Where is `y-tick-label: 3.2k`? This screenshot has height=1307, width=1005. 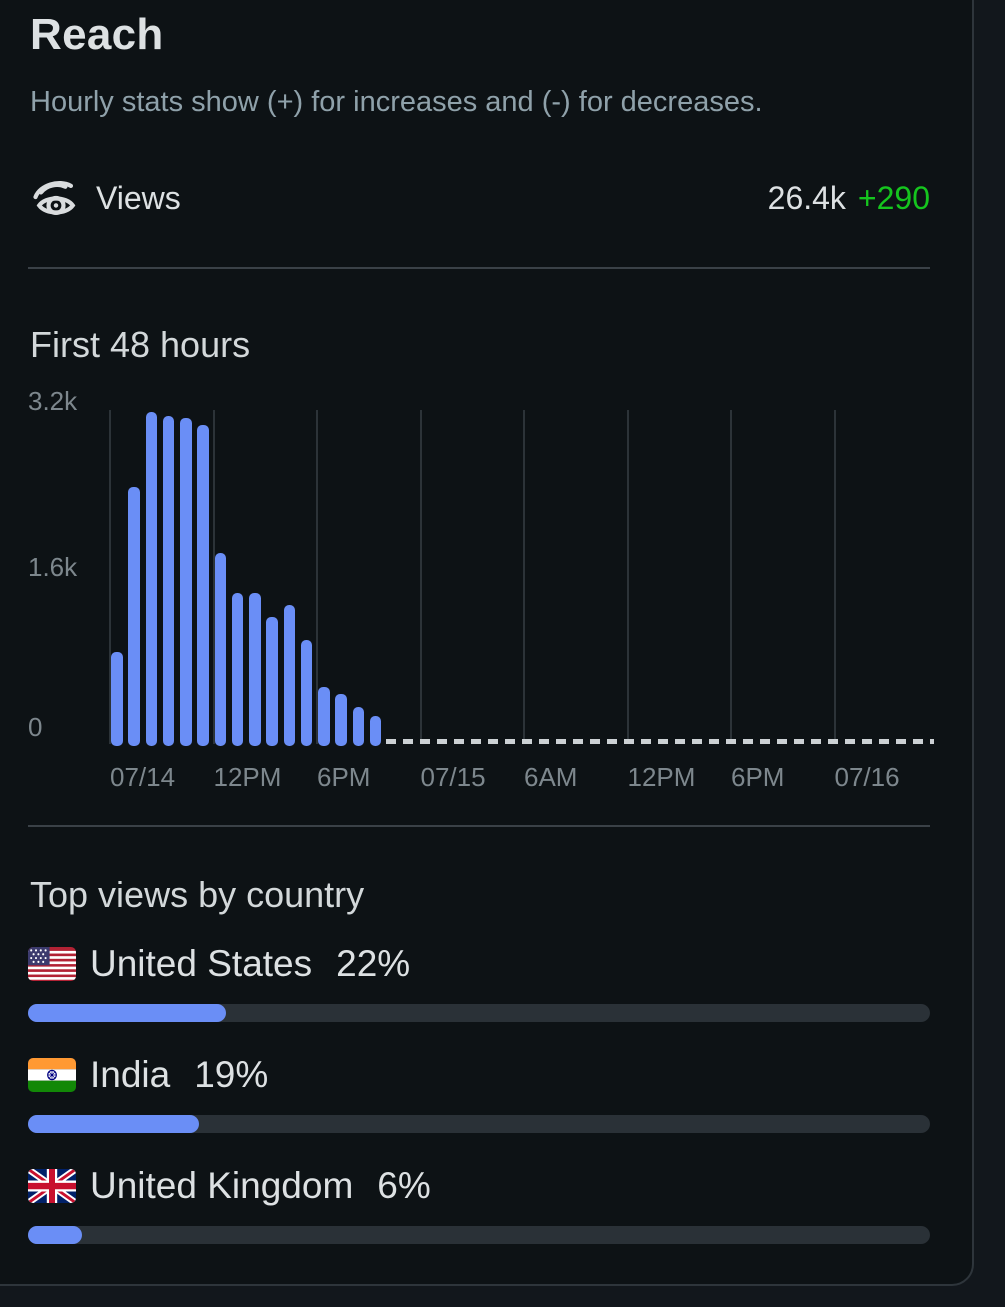 y-tick-label: 3.2k is located at coordinates (53, 401).